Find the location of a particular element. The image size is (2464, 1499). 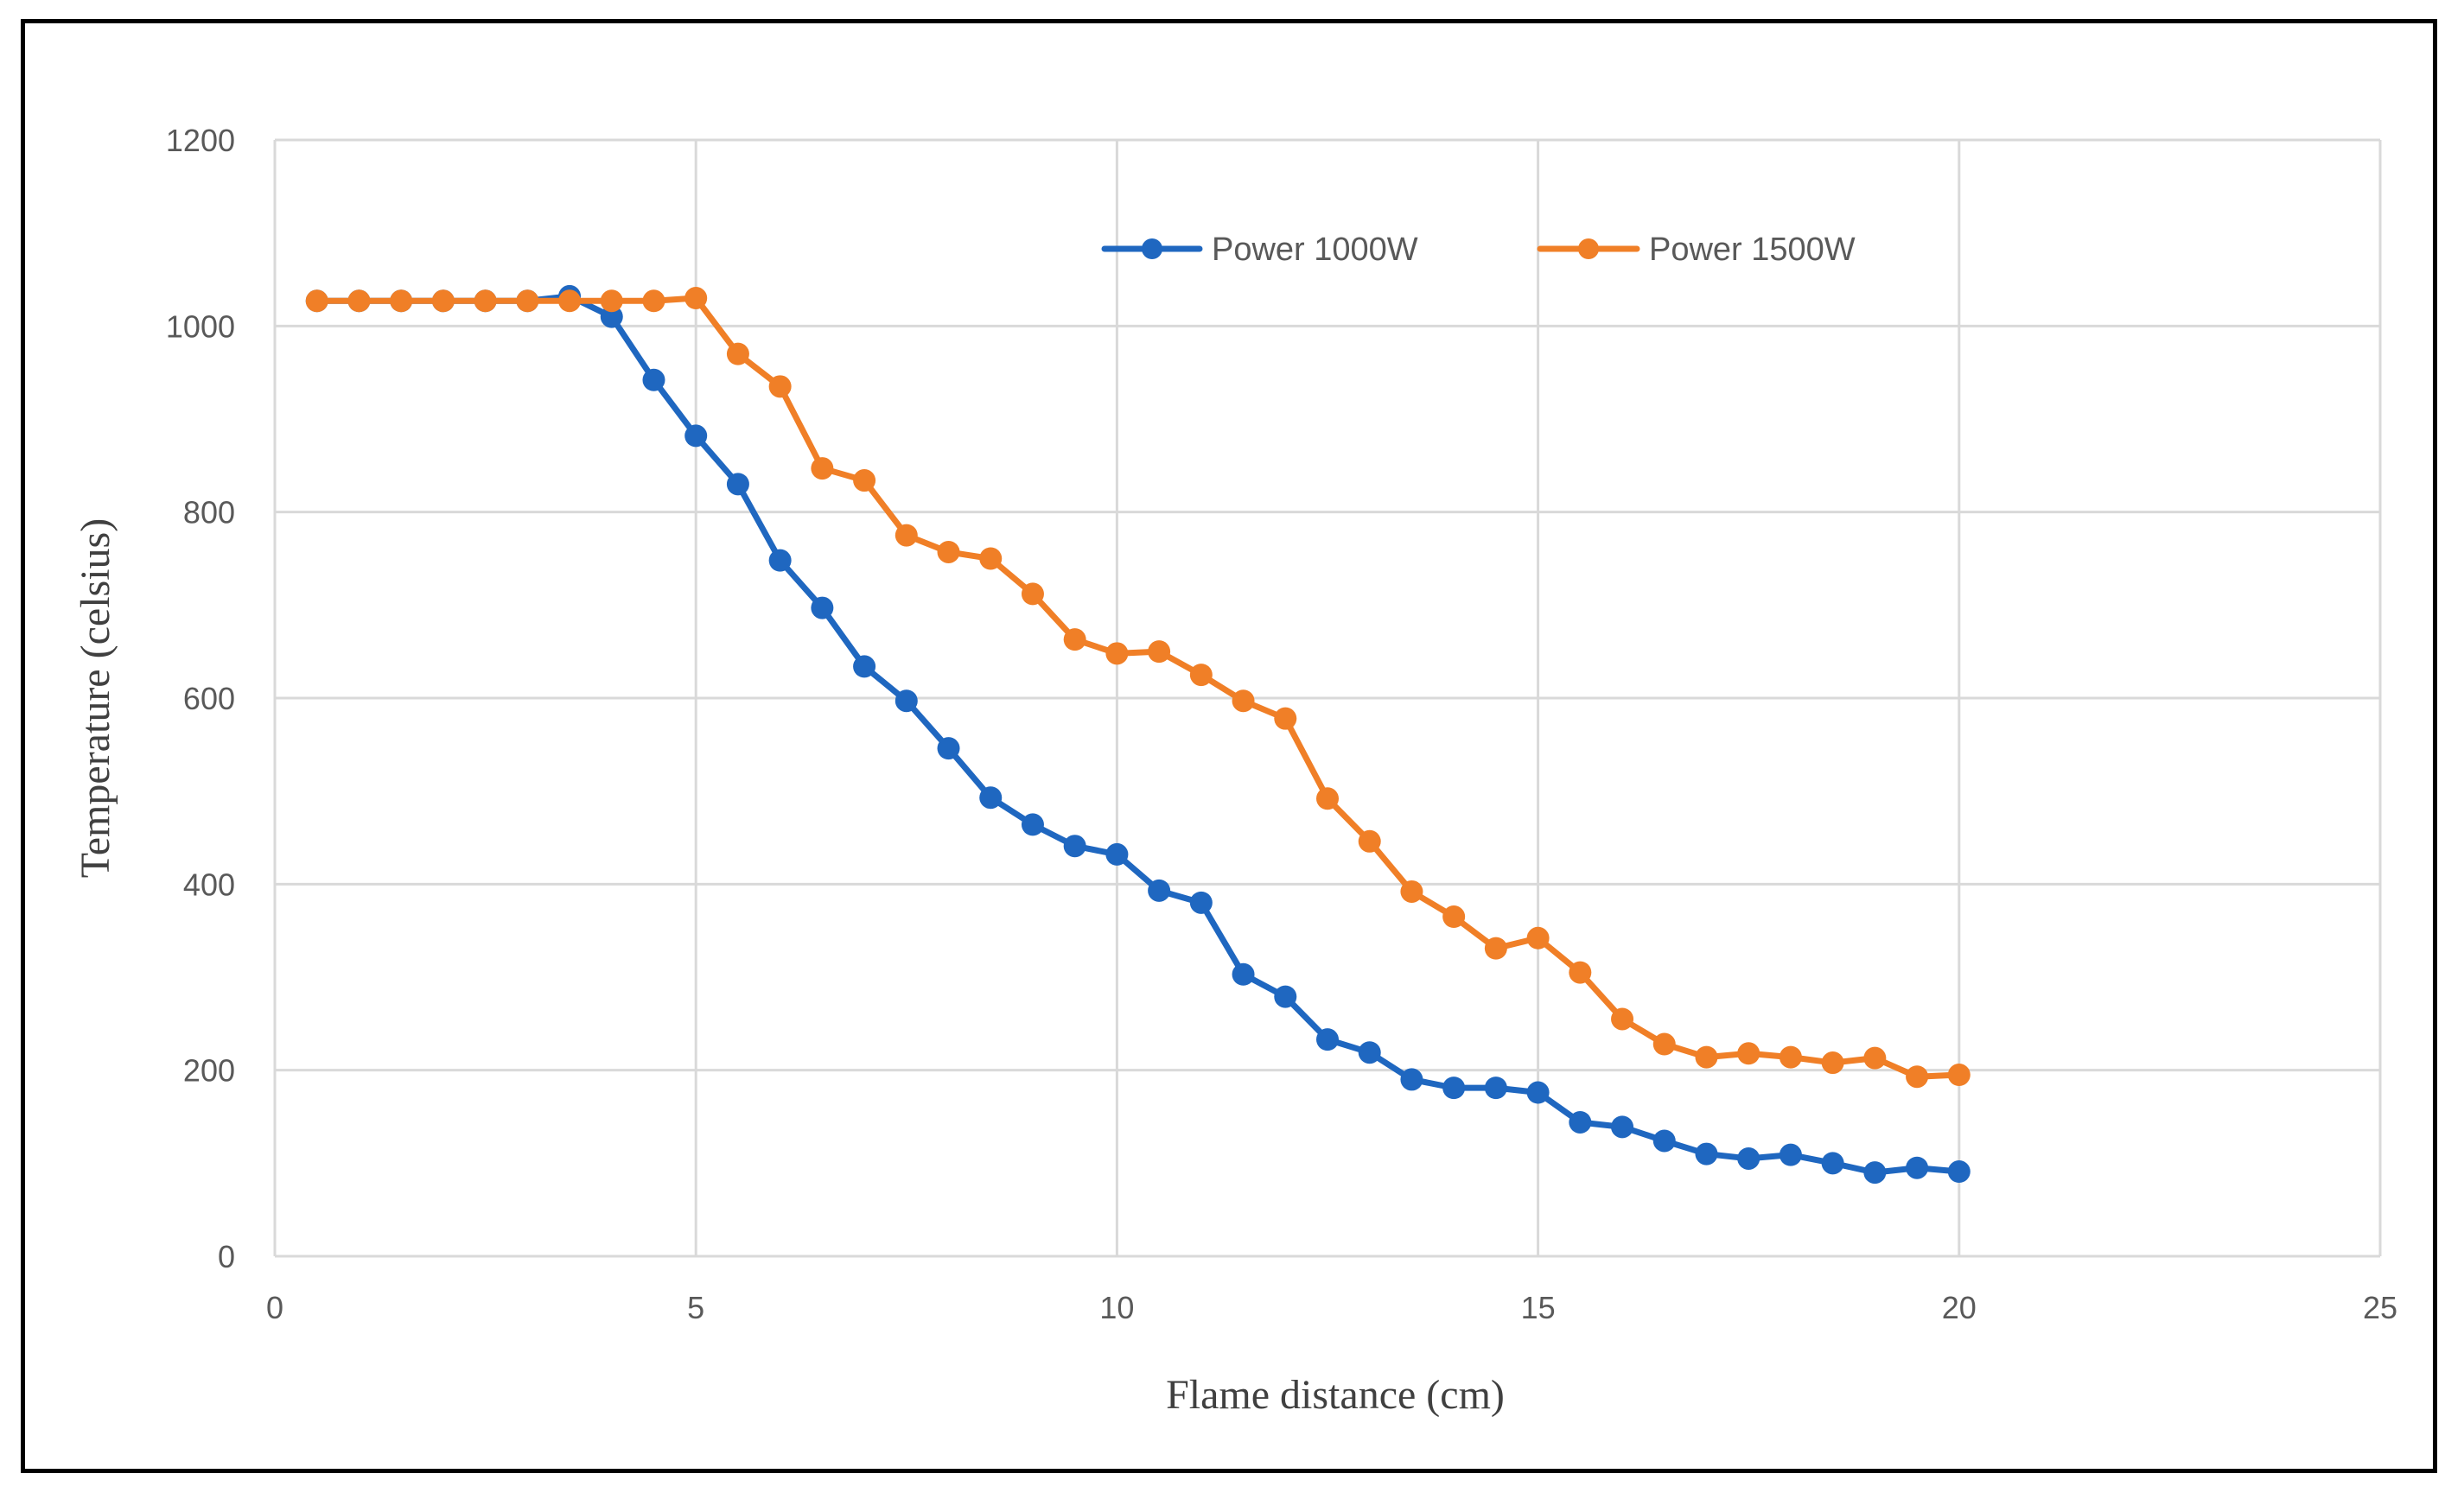

x-axis-title: Flame distance (cm) is located at coordinates (1335, 1395).